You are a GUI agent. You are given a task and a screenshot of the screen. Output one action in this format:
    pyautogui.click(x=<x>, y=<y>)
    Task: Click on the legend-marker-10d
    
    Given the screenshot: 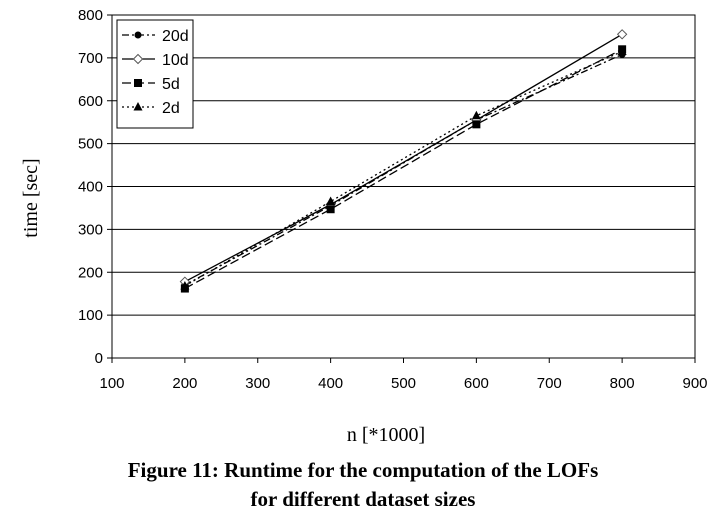 What is the action you would take?
    pyautogui.click(x=138, y=59)
    